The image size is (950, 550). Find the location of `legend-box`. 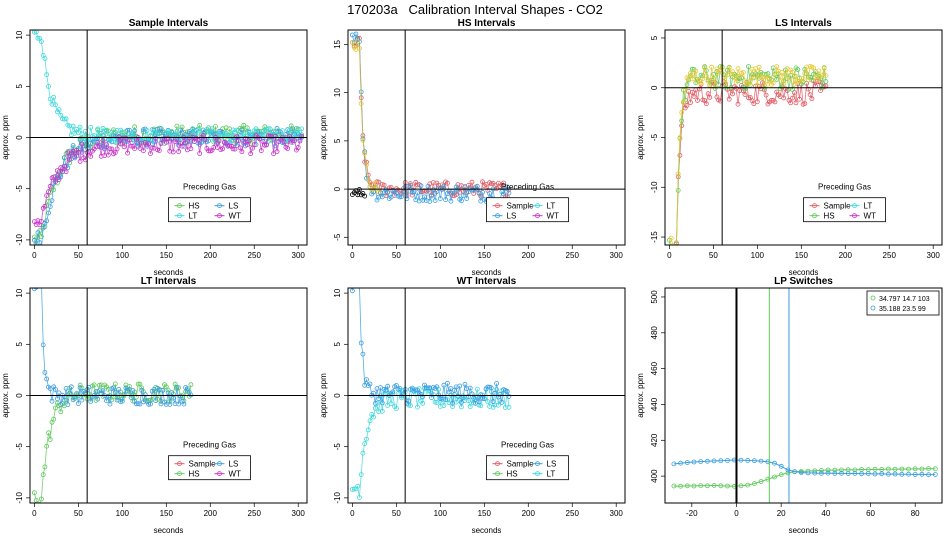

legend-box is located at coordinates (903, 303).